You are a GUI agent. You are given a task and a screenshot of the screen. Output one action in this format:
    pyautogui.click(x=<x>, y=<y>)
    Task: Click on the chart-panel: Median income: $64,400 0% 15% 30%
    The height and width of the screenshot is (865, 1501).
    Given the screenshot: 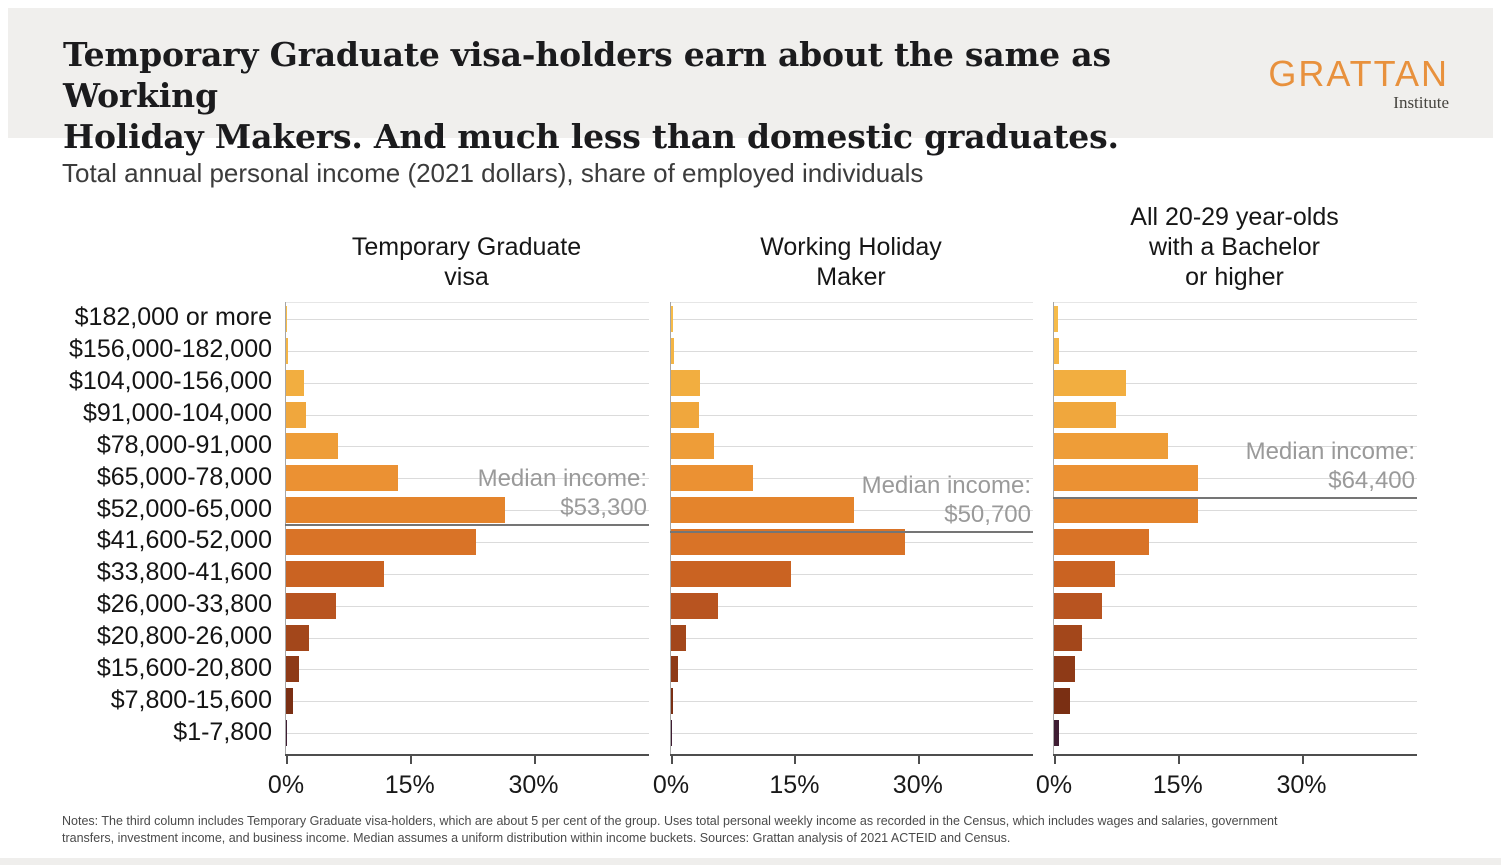 What is the action you would take?
    pyautogui.click(x=1226, y=550)
    